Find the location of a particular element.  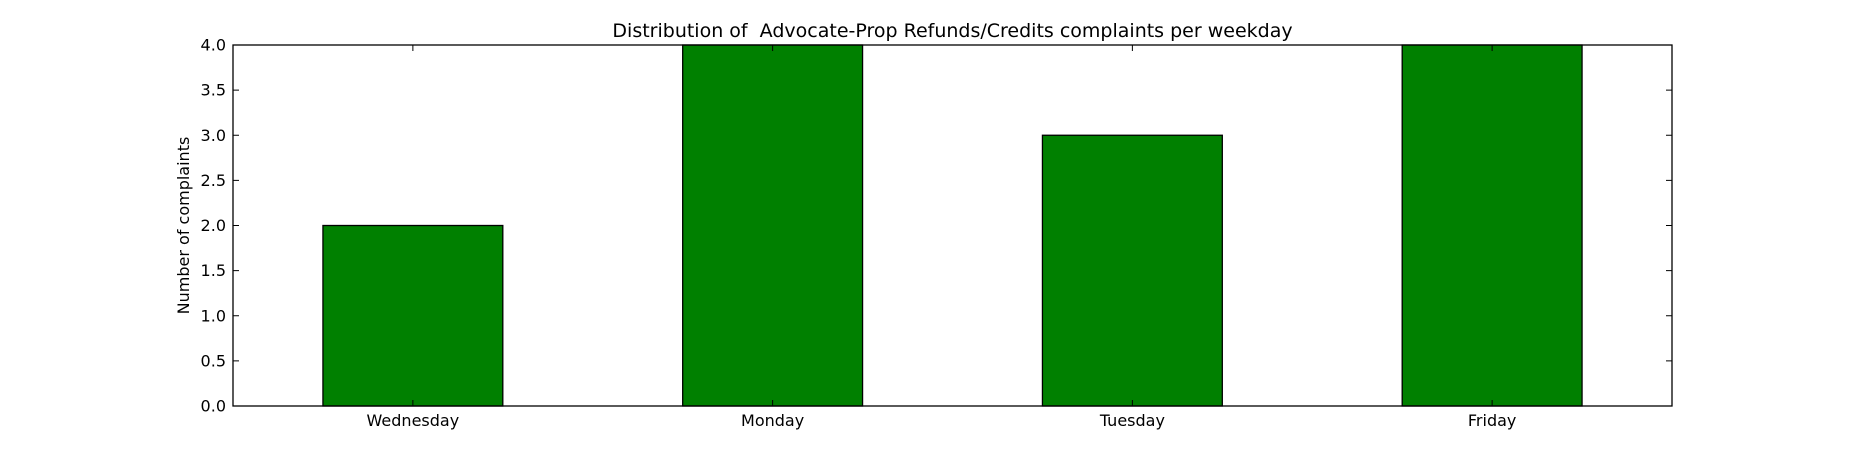

x-tick-label: Friday is located at coordinates (1492, 420).